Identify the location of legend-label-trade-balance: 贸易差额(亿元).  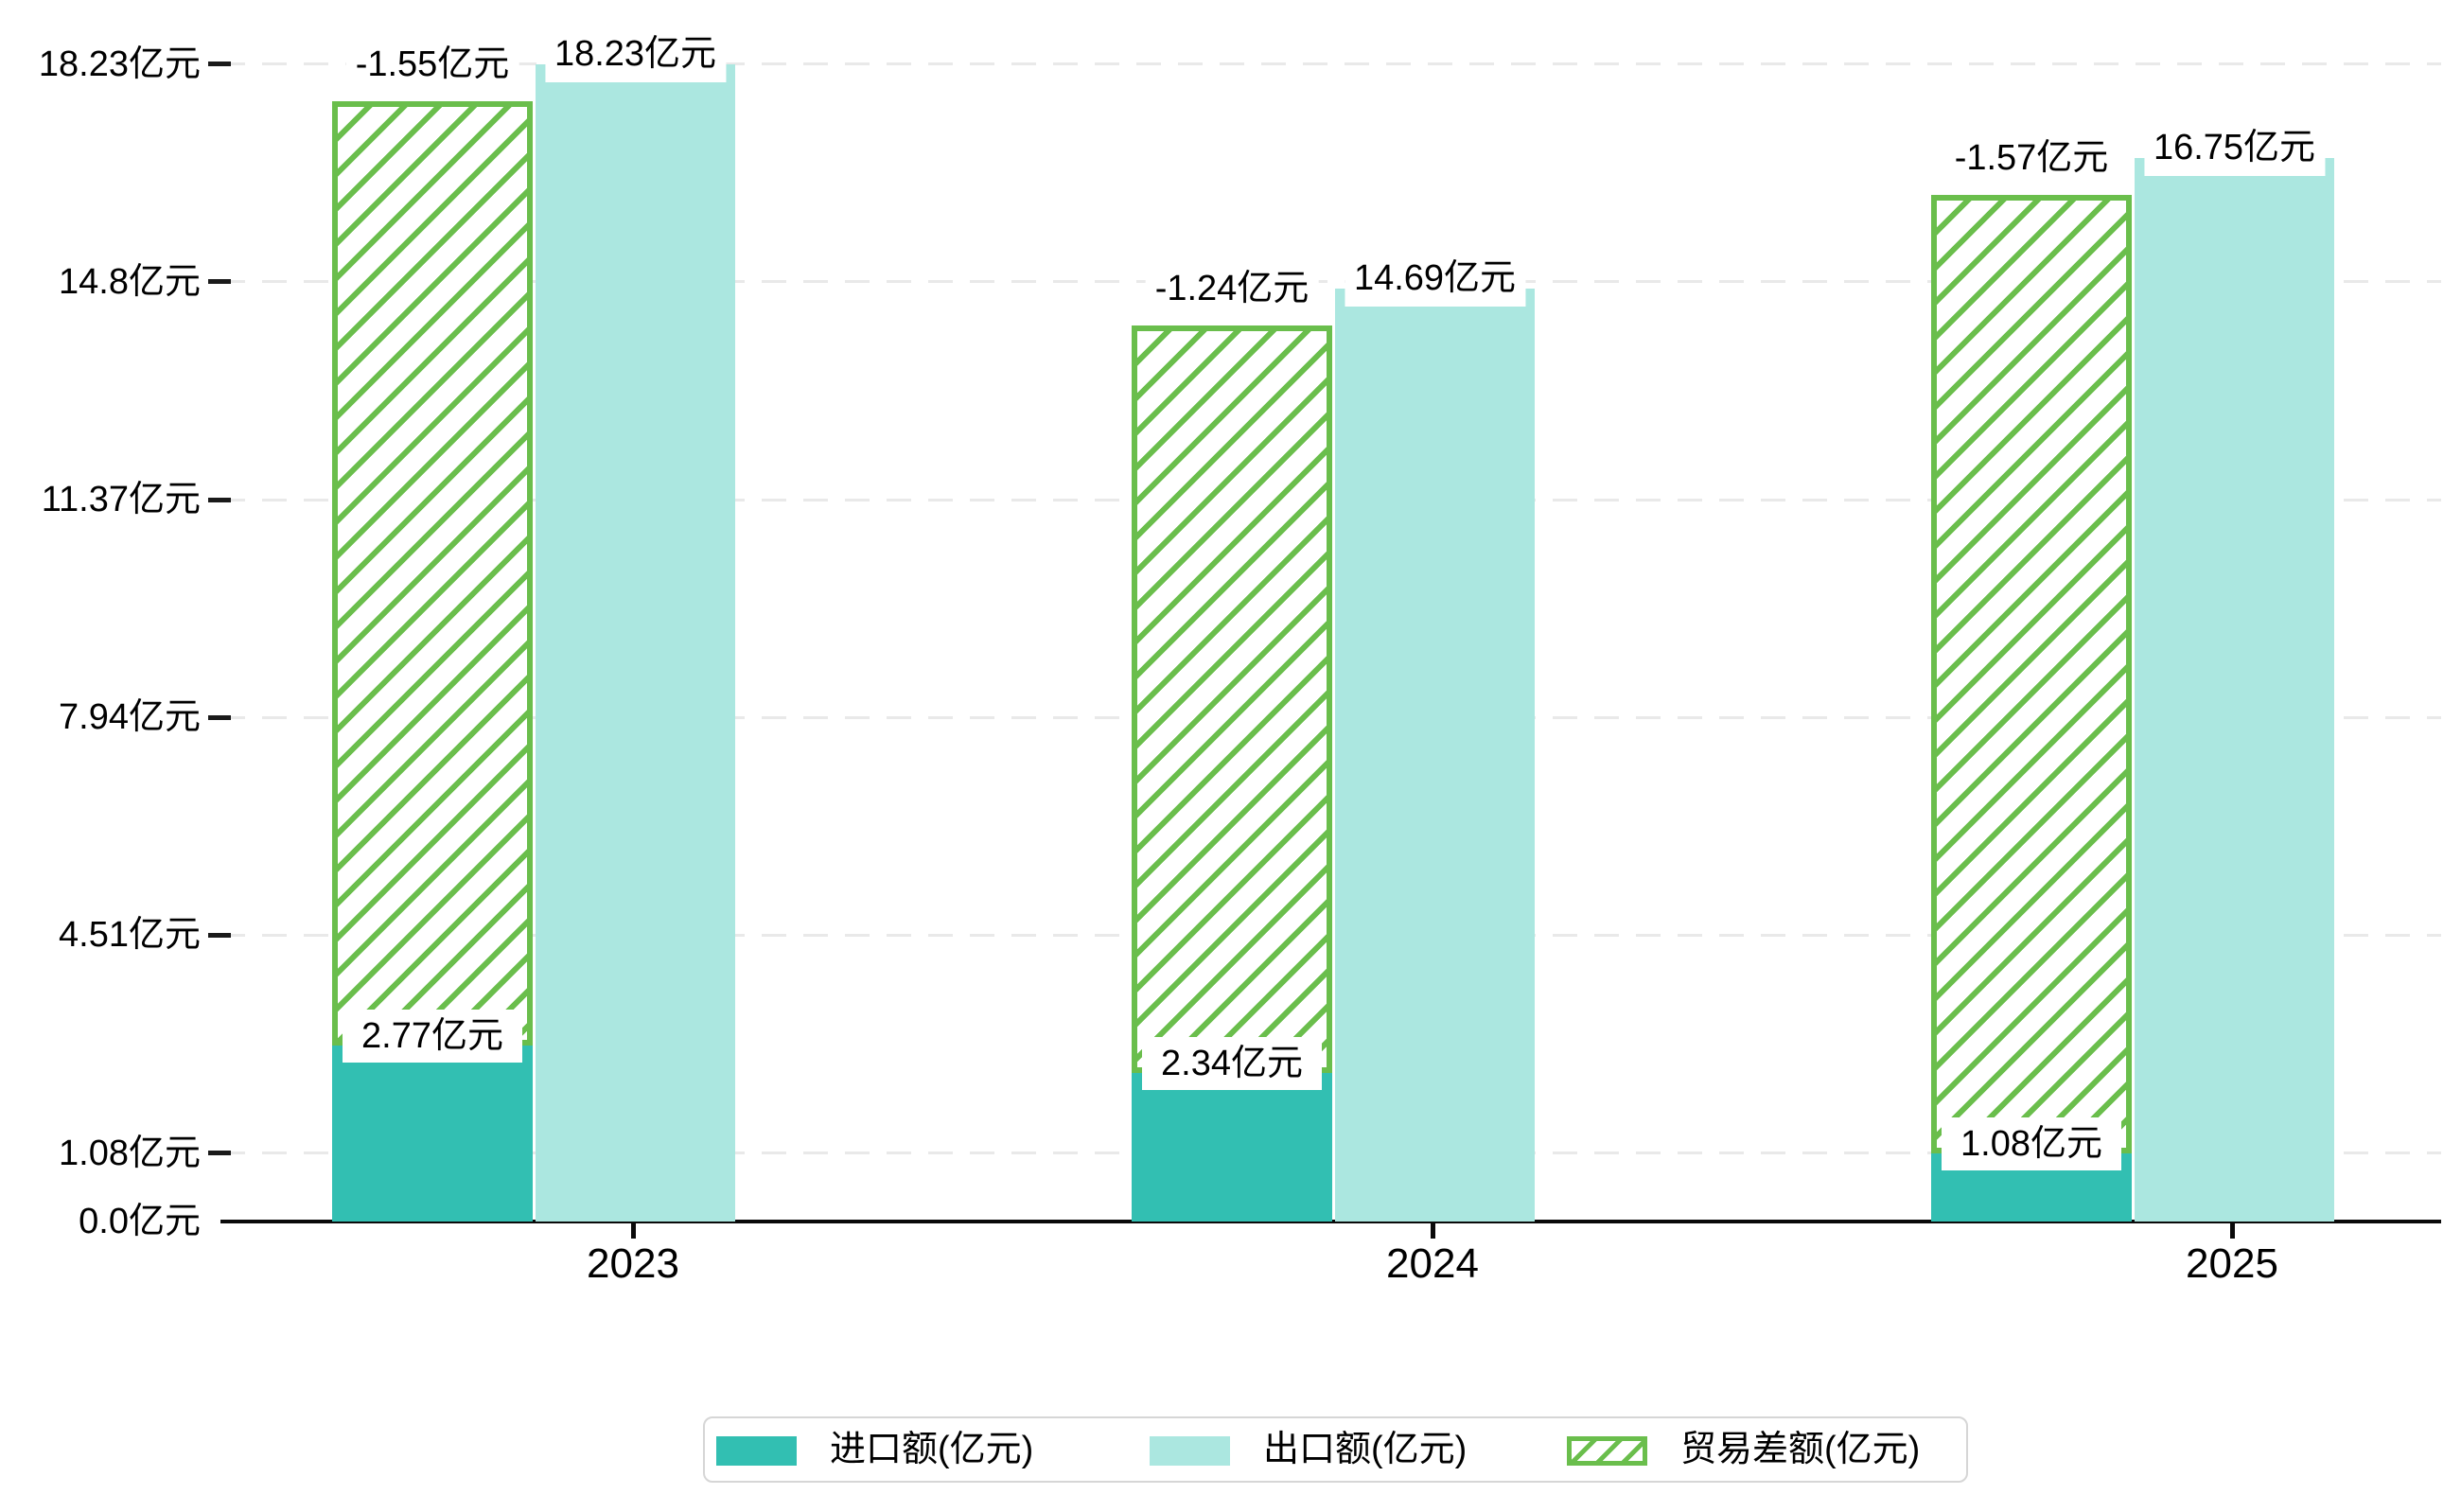
(1800, 1449).